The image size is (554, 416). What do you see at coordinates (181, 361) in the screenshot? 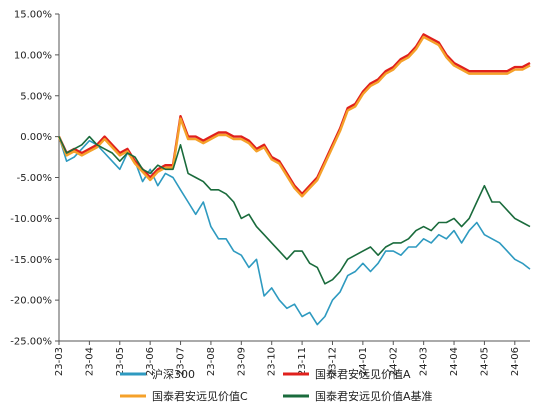
I see `x-tick-label: 23-07` at bounding box center [181, 361].